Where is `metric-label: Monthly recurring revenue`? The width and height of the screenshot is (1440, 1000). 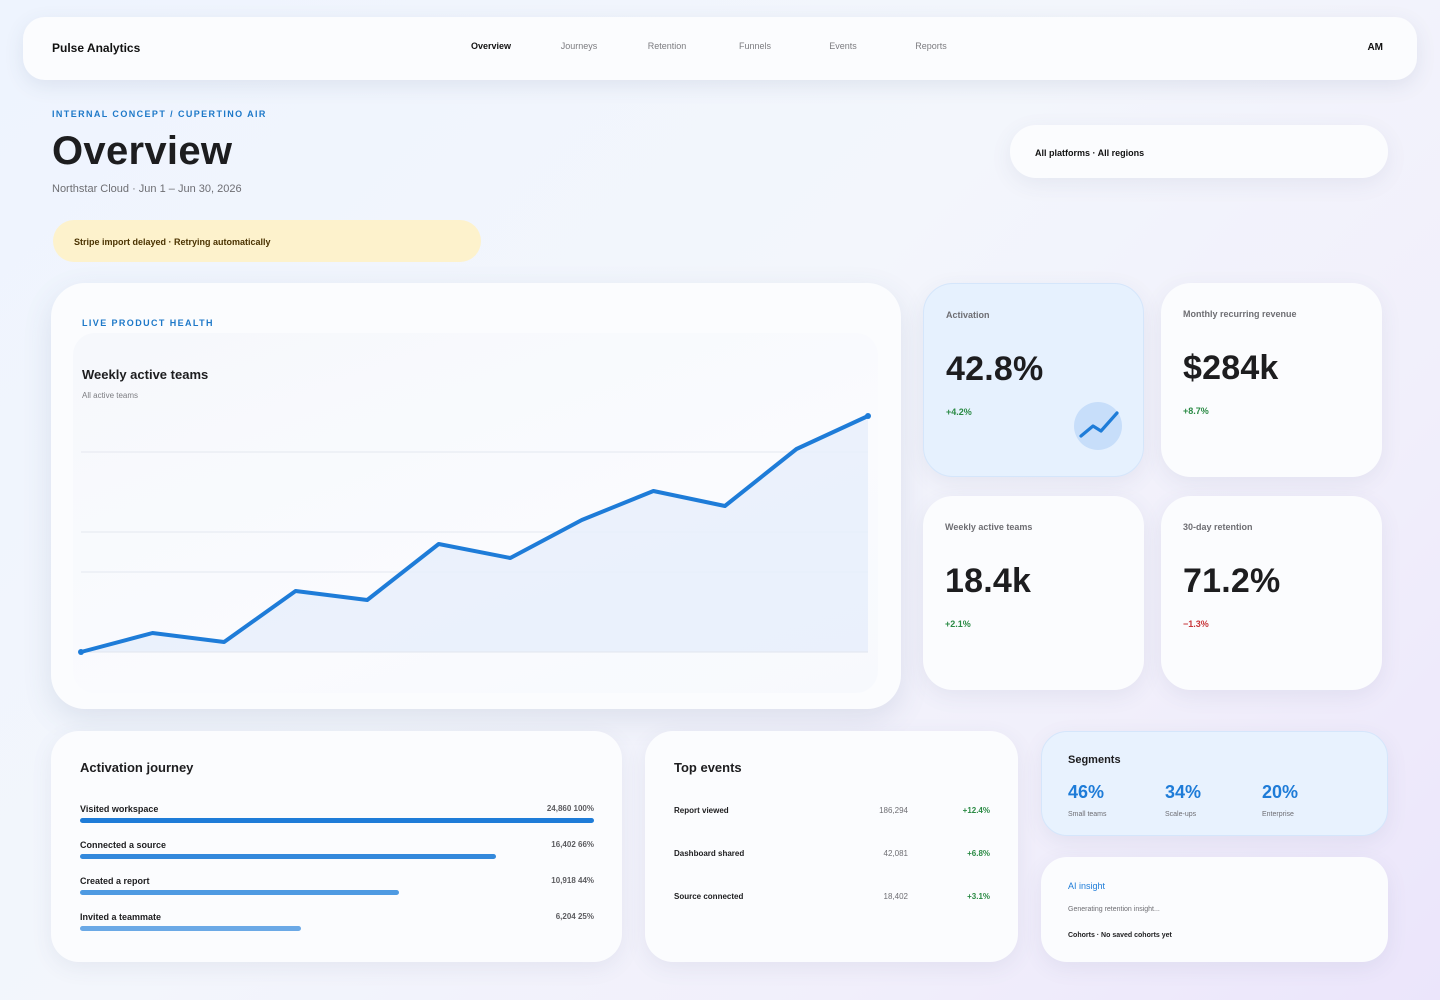 metric-label: Monthly recurring revenue is located at coordinates (1240, 314).